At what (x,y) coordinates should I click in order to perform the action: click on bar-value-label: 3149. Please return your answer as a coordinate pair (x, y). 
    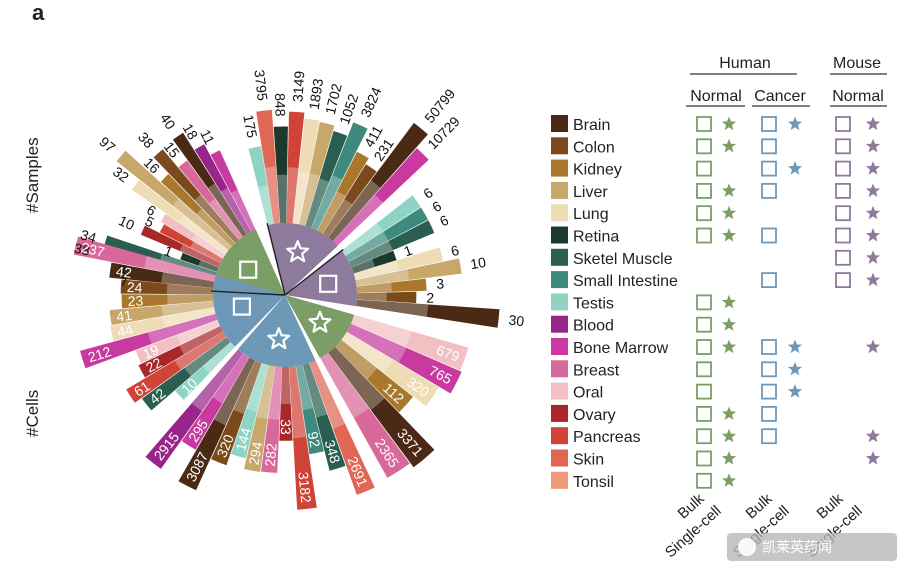
    Looking at the image, I should click on (298, 86).